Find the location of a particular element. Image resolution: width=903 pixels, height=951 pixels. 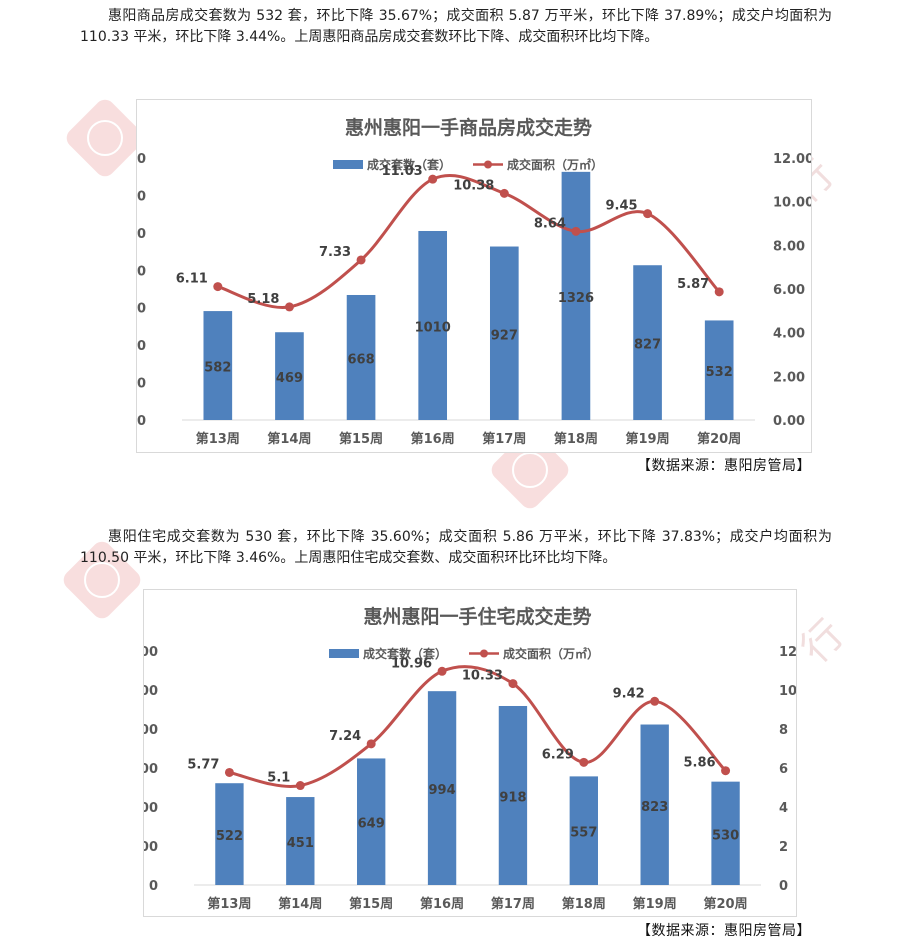

y-right-tick-label: 4 is located at coordinates (783, 808).